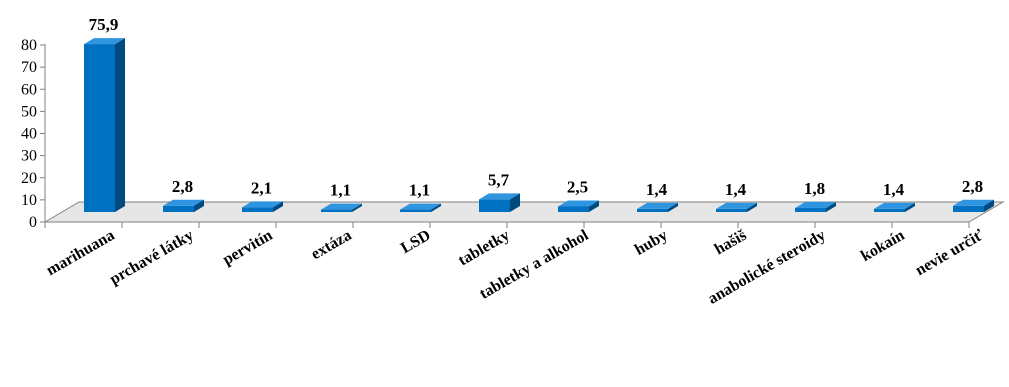 This screenshot has width=1009, height=387. I want to click on y-axis-ticks: 0 10 20 30 40 50 60 70 80, so click(33, 134).